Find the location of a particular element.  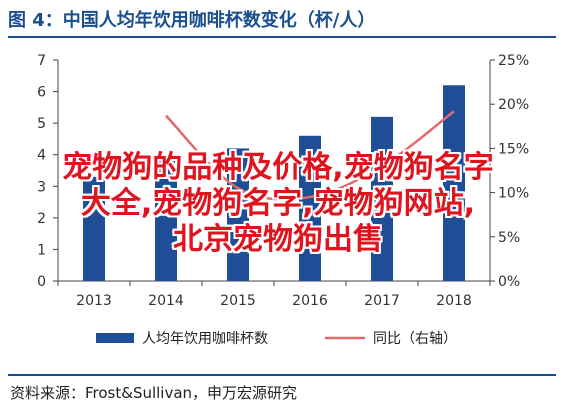

chart-legend: 人均年饮用咖啡杯数 同比（右轴） is located at coordinates (276, 339).